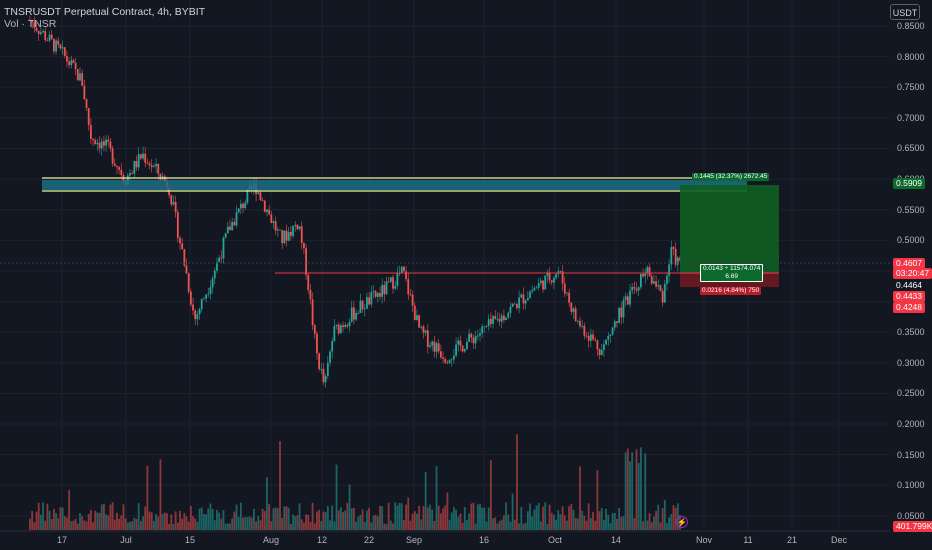 The height and width of the screenshot is (550, 932). I want to click on entry-price-tag: 0.4464, so click(909, 285).